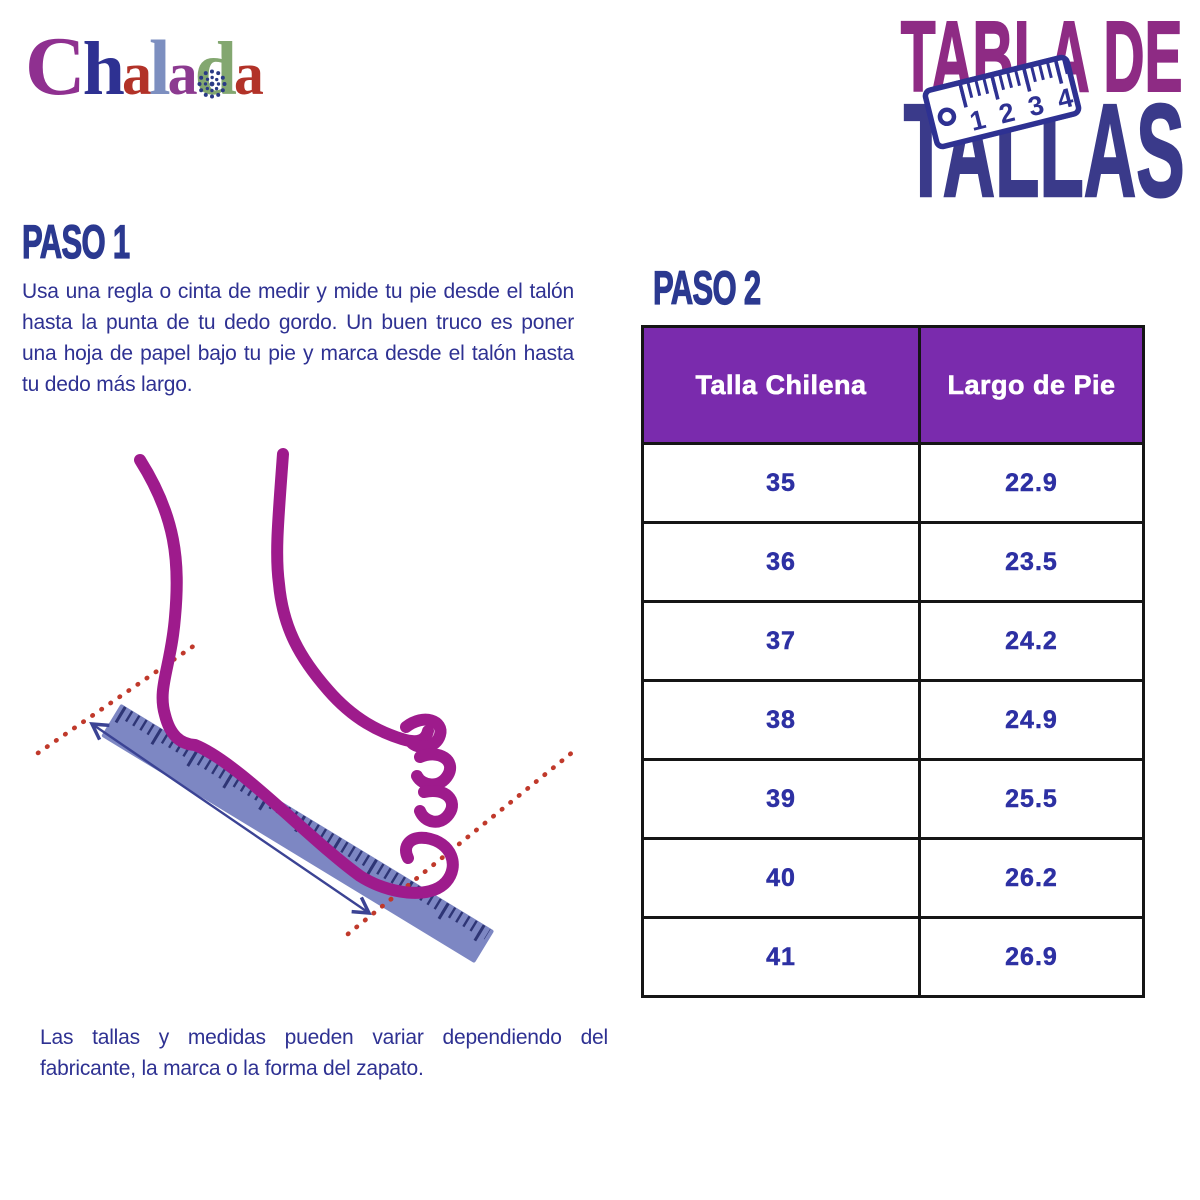  Describe the element at coordinates (781, 385) in the screenshot. I see `column-header-talla-chilena: Talla Chilena` at that location.